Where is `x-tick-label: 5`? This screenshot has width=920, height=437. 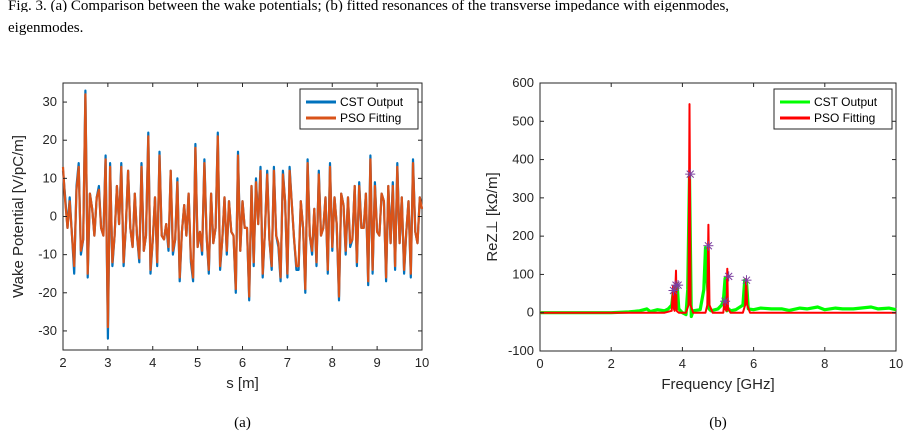
x-tick-label: 5 is located at coordinates (197, 362).